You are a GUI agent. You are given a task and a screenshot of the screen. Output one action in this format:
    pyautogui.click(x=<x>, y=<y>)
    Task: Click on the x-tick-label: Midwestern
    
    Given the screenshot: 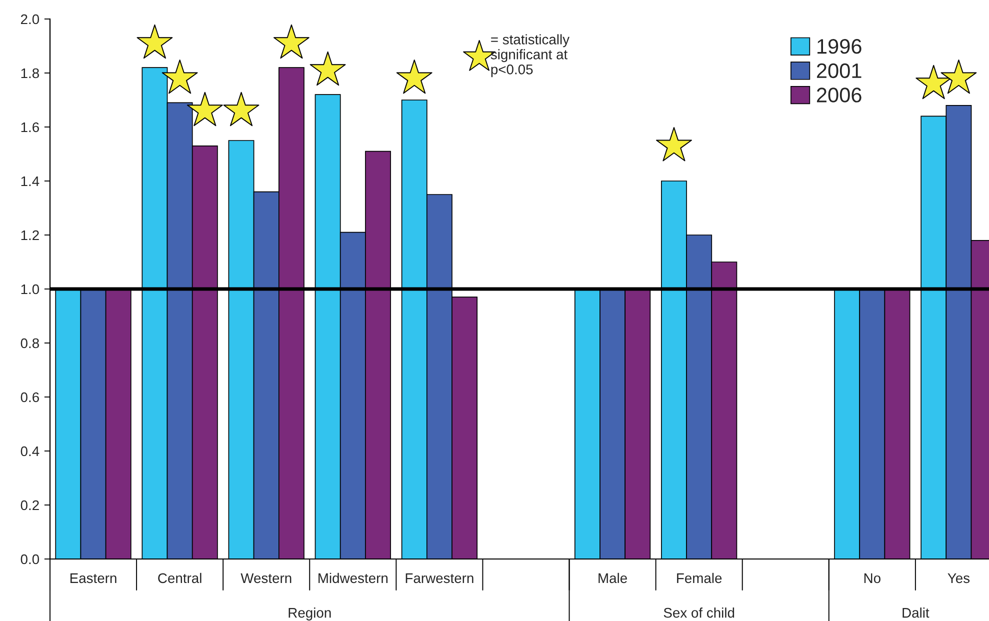 What is the action you would take?
    pyautogui.click(x=353, y=578)
    